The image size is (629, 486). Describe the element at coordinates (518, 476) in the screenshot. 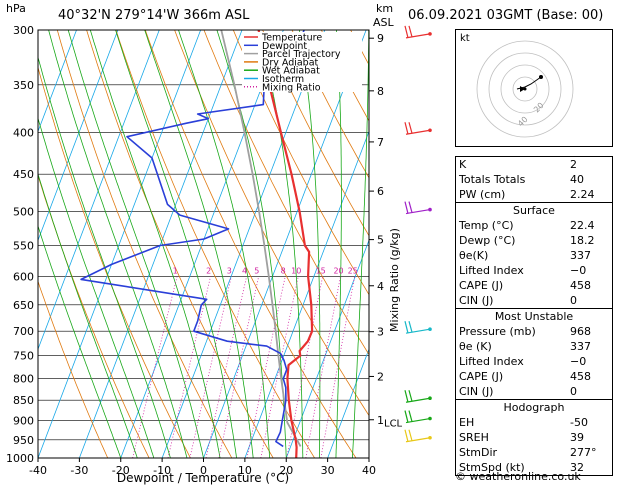

I see `copyright-footer: © weatheronline.co.uk` at that location.